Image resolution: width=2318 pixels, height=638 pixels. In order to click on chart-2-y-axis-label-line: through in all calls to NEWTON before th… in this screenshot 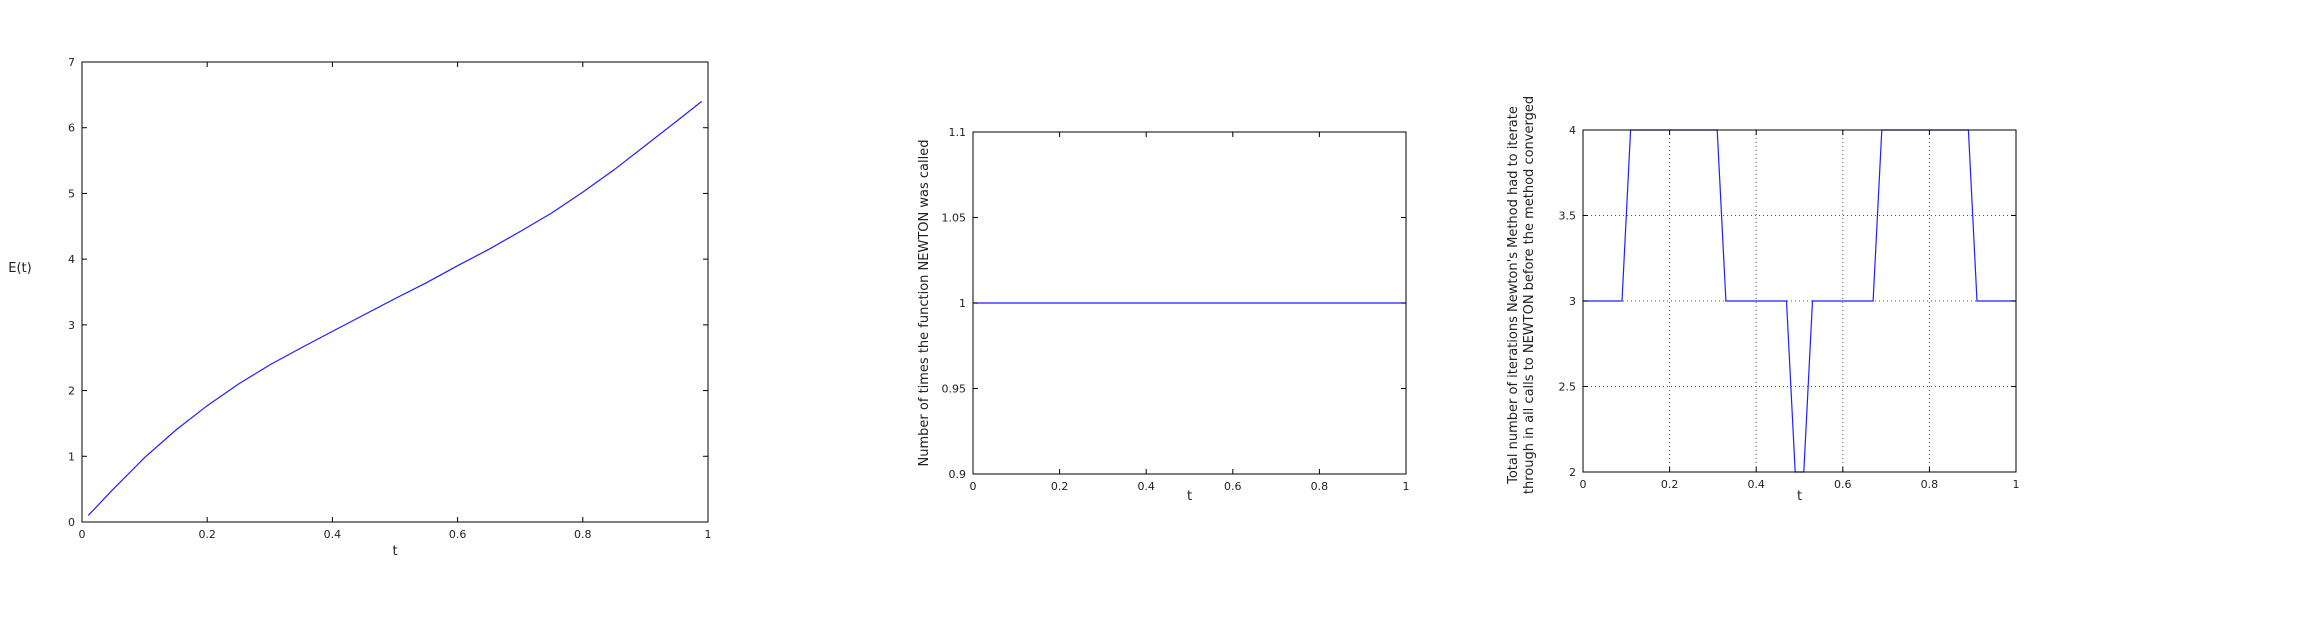, I will do `click(1529, 295)`.